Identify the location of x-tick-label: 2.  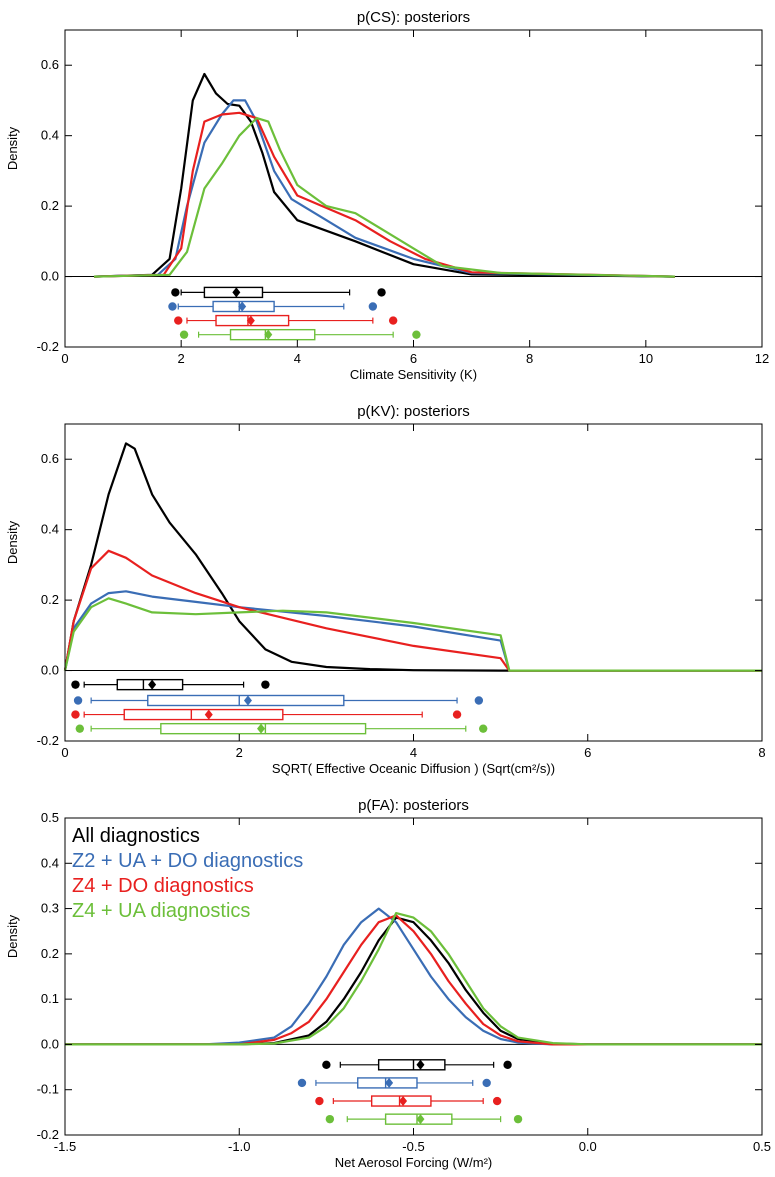
(239, 752).